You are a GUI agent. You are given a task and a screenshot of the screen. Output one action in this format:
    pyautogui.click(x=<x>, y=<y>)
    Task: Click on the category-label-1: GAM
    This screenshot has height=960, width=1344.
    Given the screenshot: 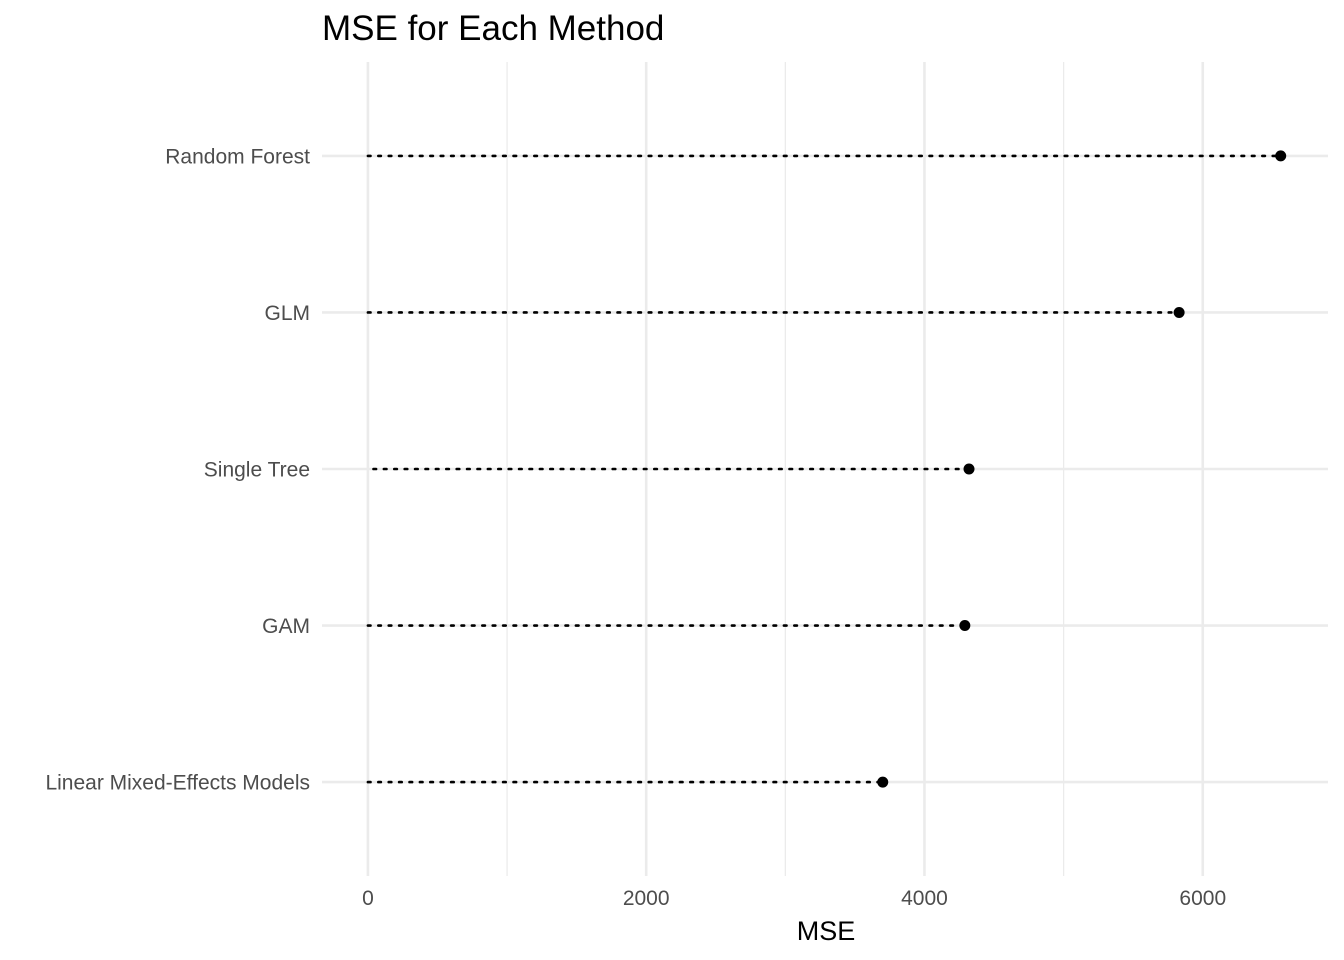 What is the action you would take?
    pyautogui.click(x=286, y=626)
    